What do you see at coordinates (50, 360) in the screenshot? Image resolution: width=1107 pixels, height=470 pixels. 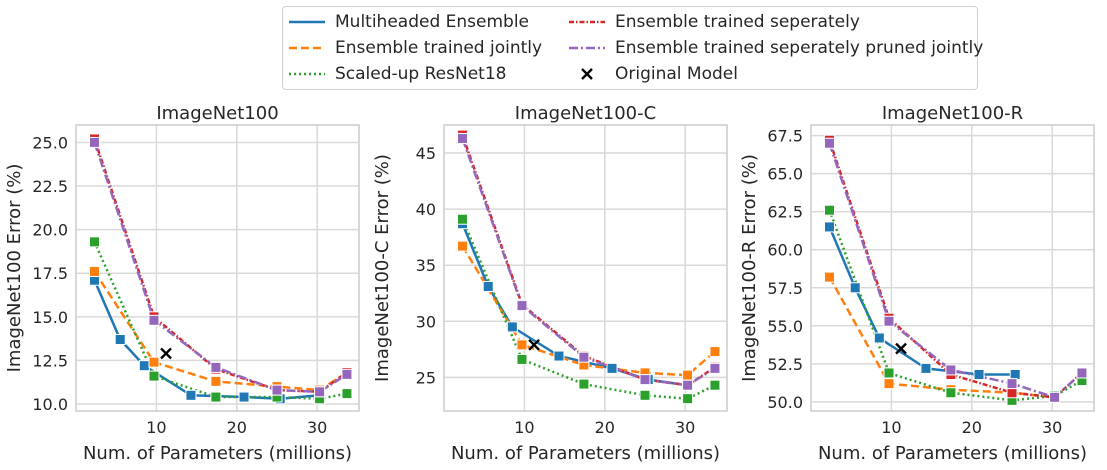 I see `y-tick-label: 12.5` at bounding box center [50, 360].